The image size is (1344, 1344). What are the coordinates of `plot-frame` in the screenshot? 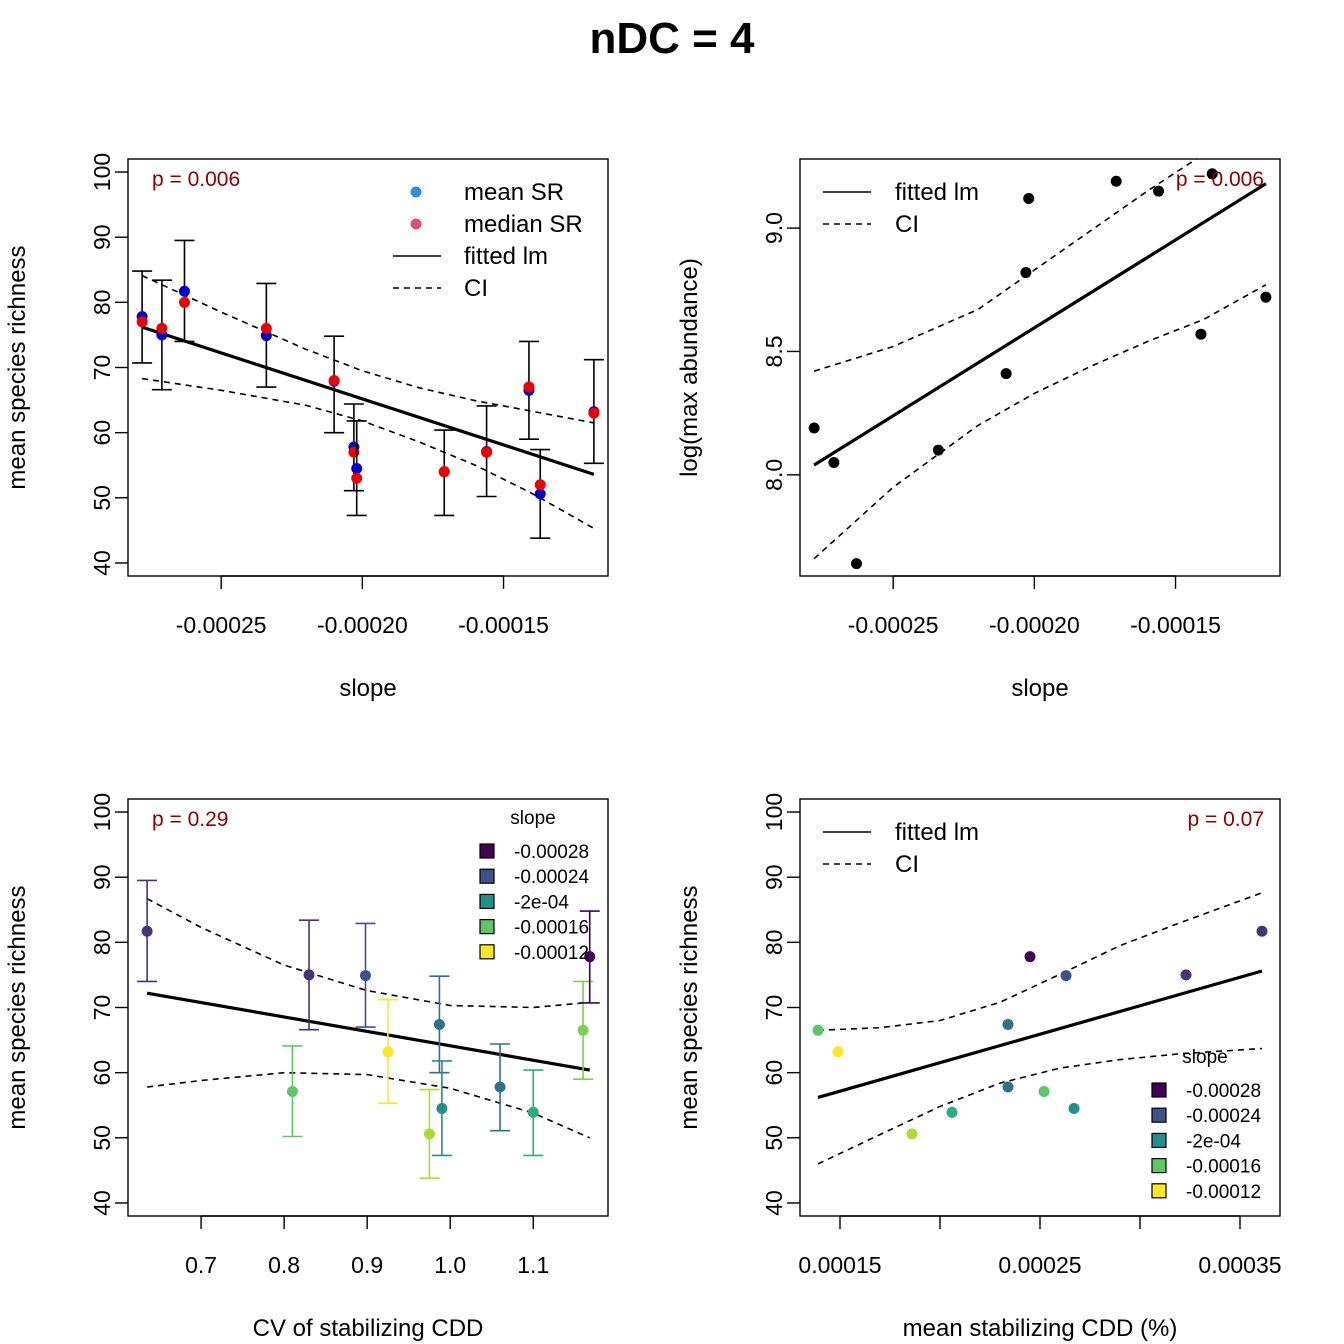 It's located at (1040, 1007).